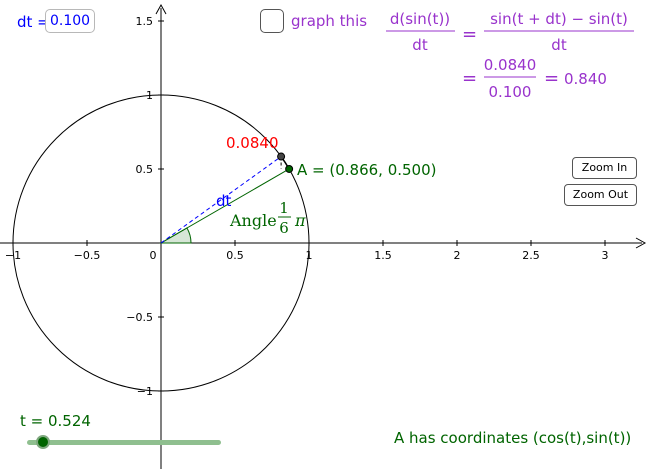  I want to click on coordinates-caption: A has coordinates (cos(t),sin(t)), so click(513, 438).